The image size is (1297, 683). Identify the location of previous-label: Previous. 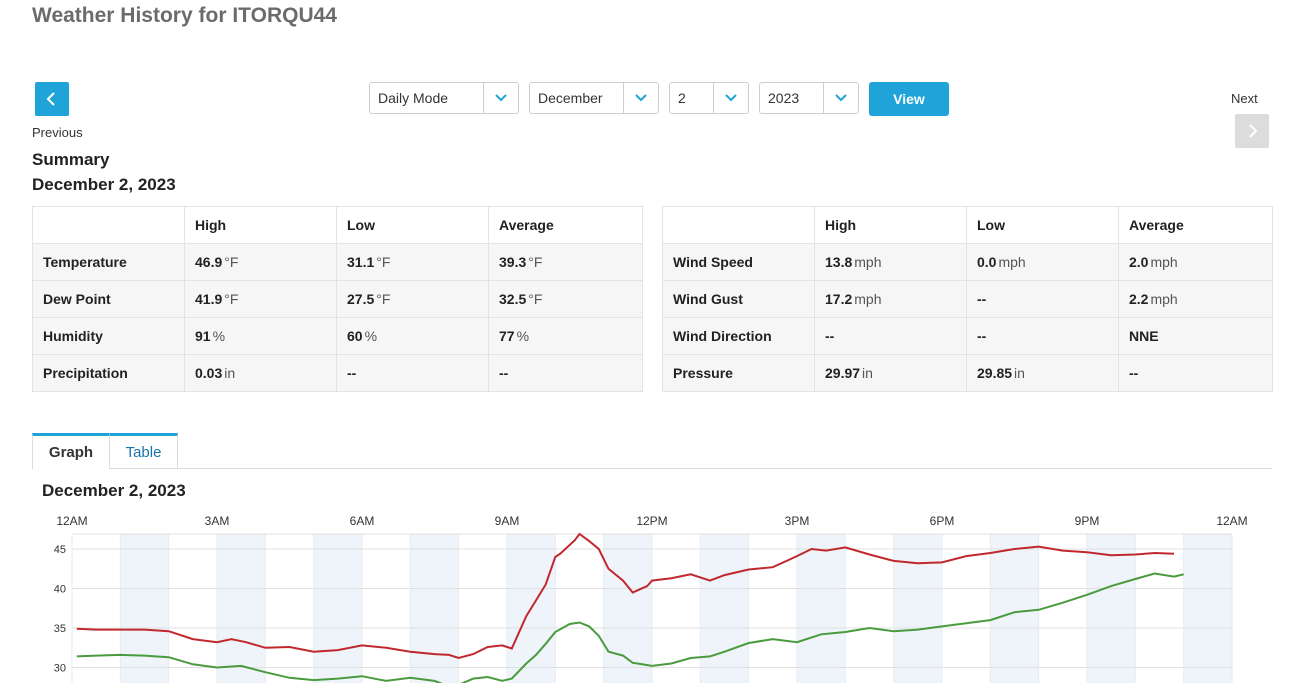
(57, 132).